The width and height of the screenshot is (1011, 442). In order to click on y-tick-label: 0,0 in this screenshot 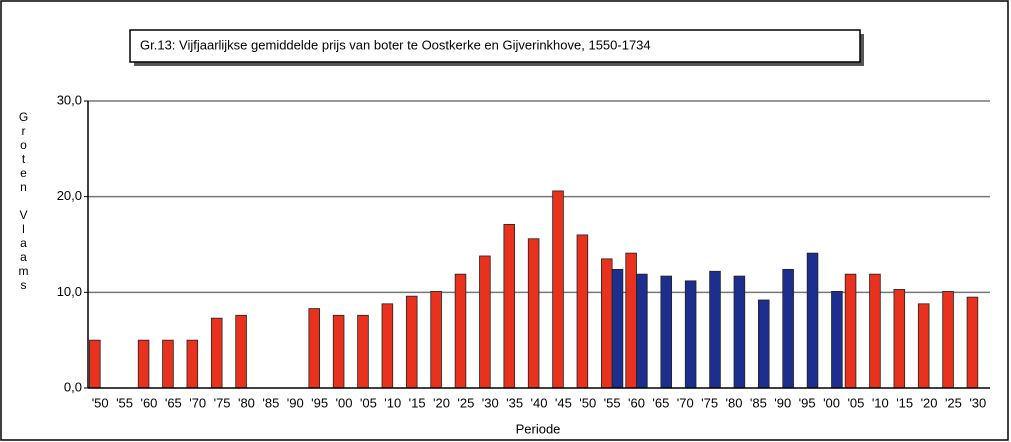, I will do `click(73, 386)`.